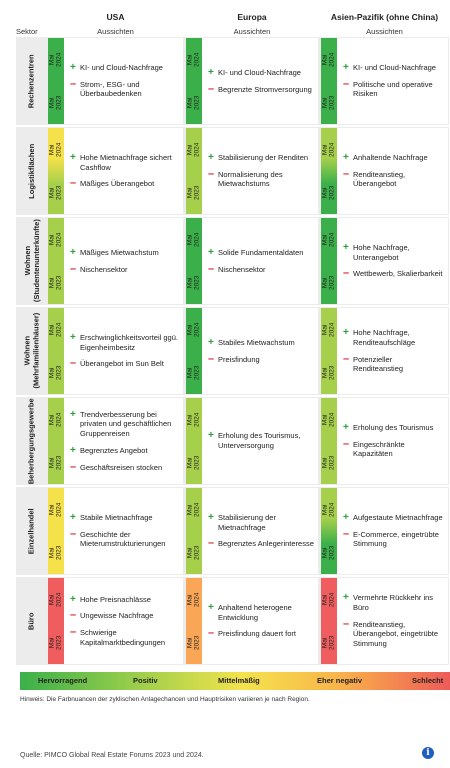 This screenshot has width=450, height=768. I want to click on risk-item: – Begrenztes Anlegerinteresse, so click(261, 543).